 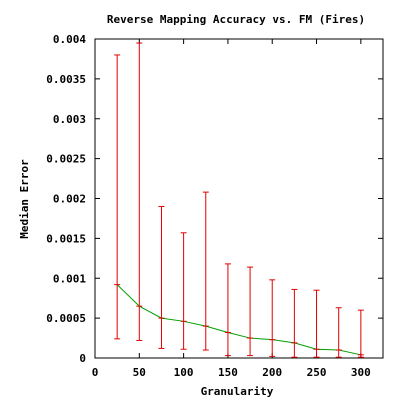 What do you see at coordinates (228, 372) in the screenshot?
I see `x-tick-label: 150` at bounding box center [228, 372].